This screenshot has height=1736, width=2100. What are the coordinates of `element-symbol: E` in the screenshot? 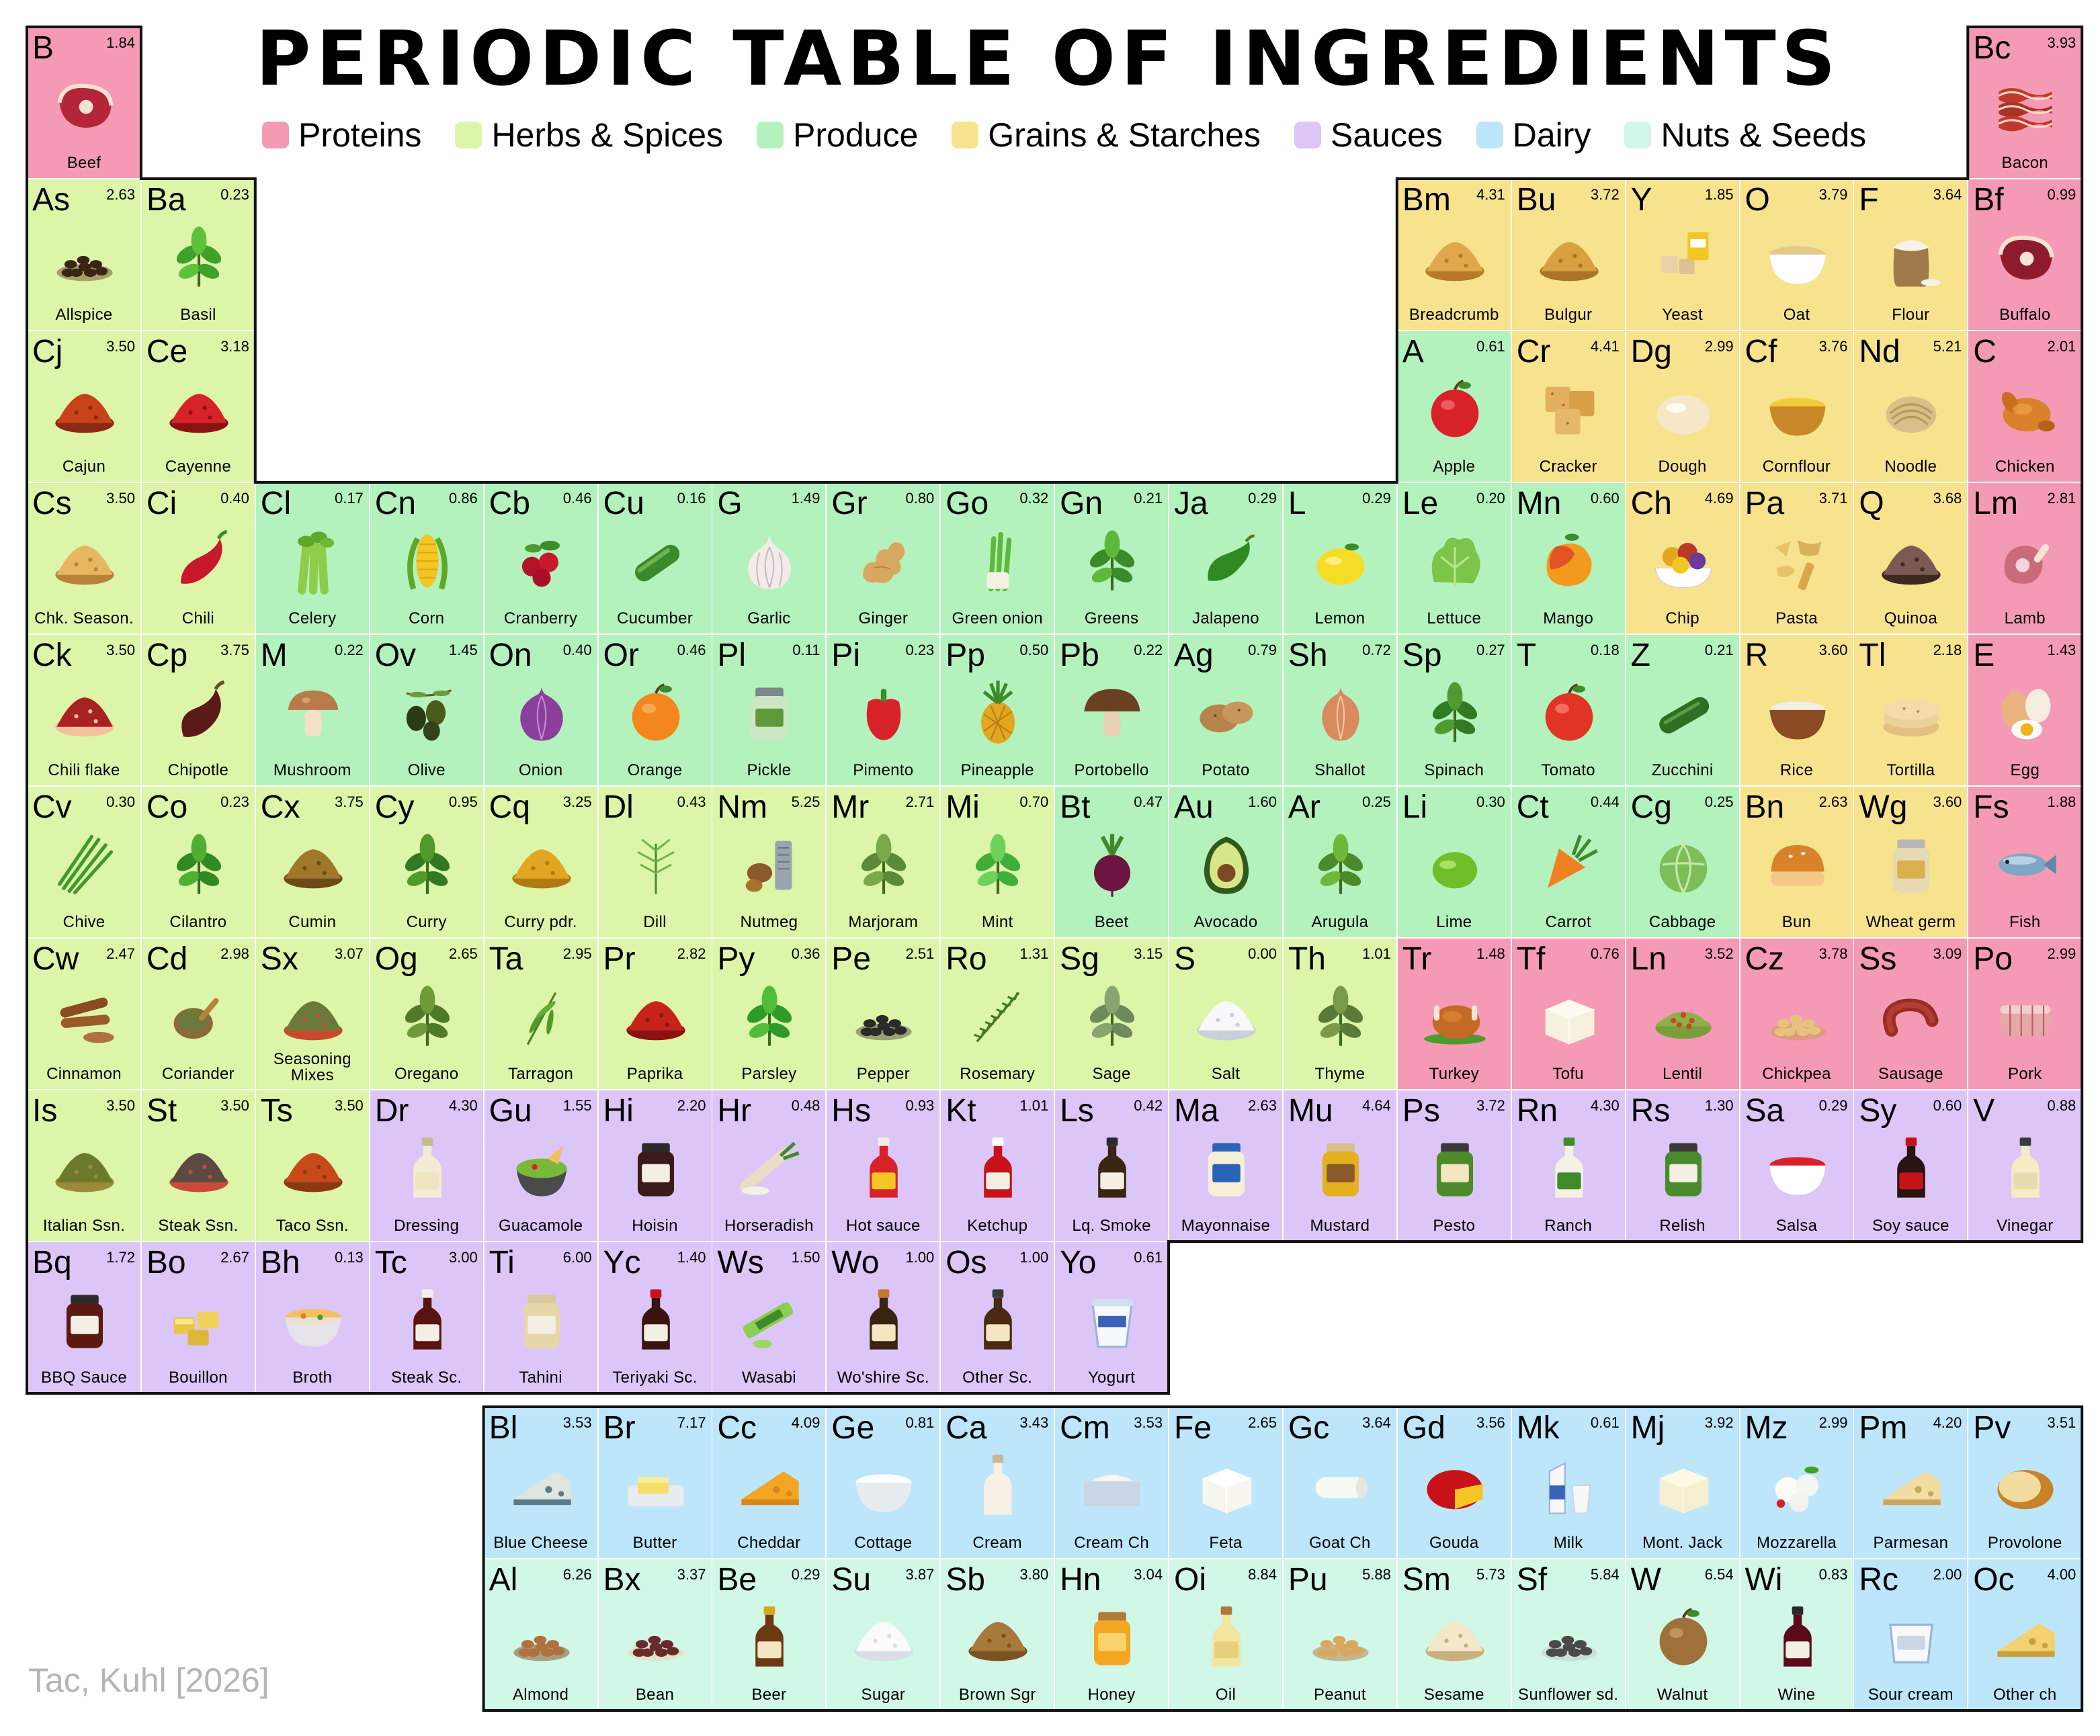 It's located at (1984, 655).